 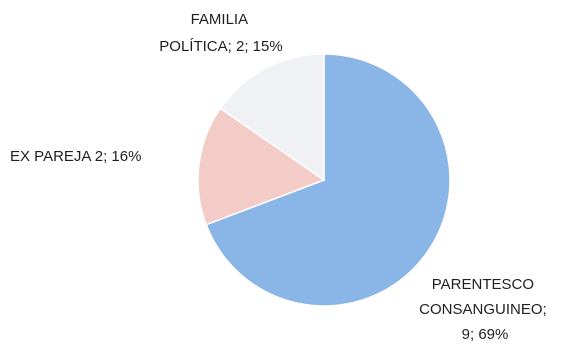 What do you see at coordinates (485, 309) in the screenshot?
I see `data-label-parentesco-consanguineo: PARENTESCO CONSANGUINEO; 9; 69%` at bounding box center [485, 309].